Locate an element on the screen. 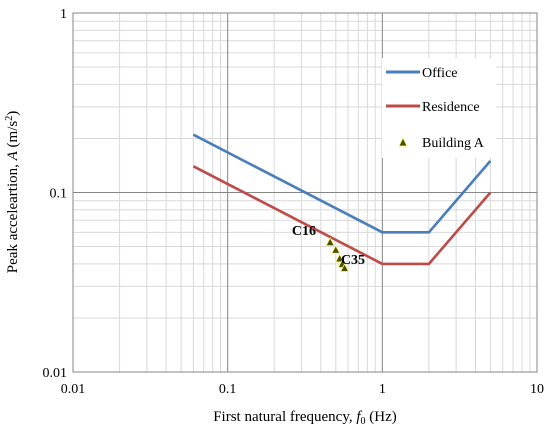  y-tick-label: 0.01 is located at coordinates (55, 373).